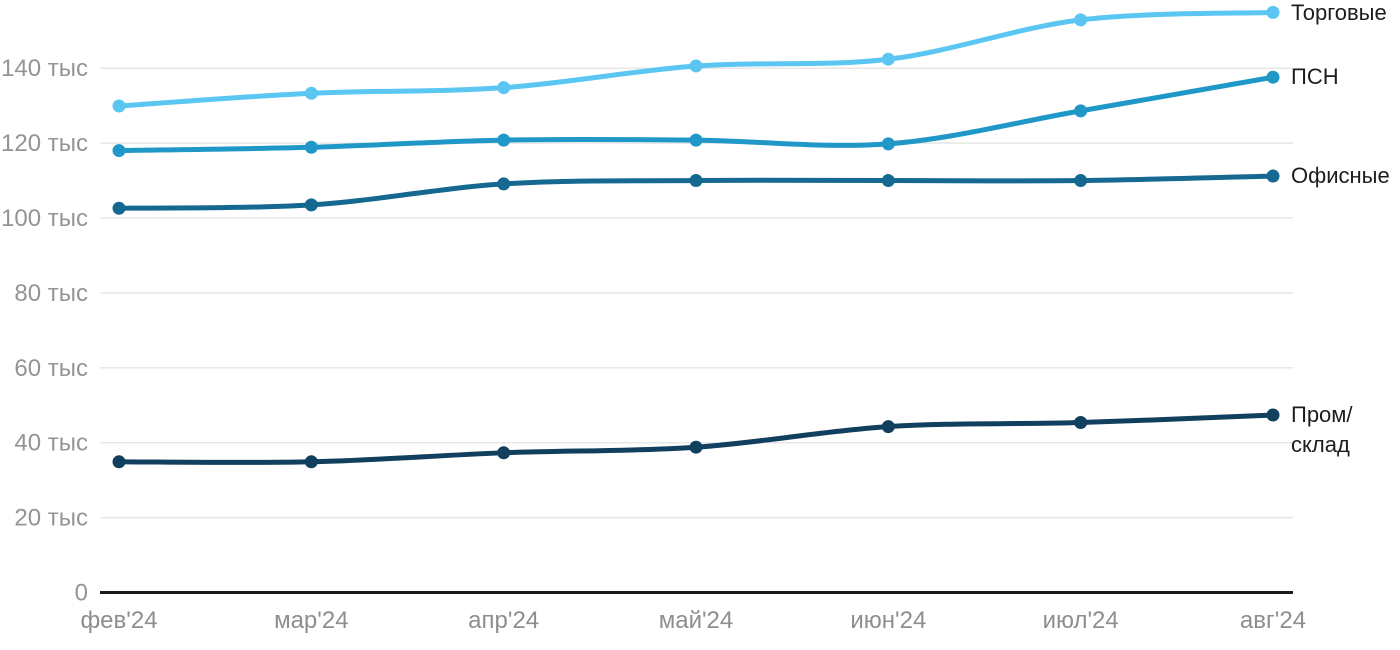  I want to click on y-tick-label: 60 тыс, so click(51, 368).